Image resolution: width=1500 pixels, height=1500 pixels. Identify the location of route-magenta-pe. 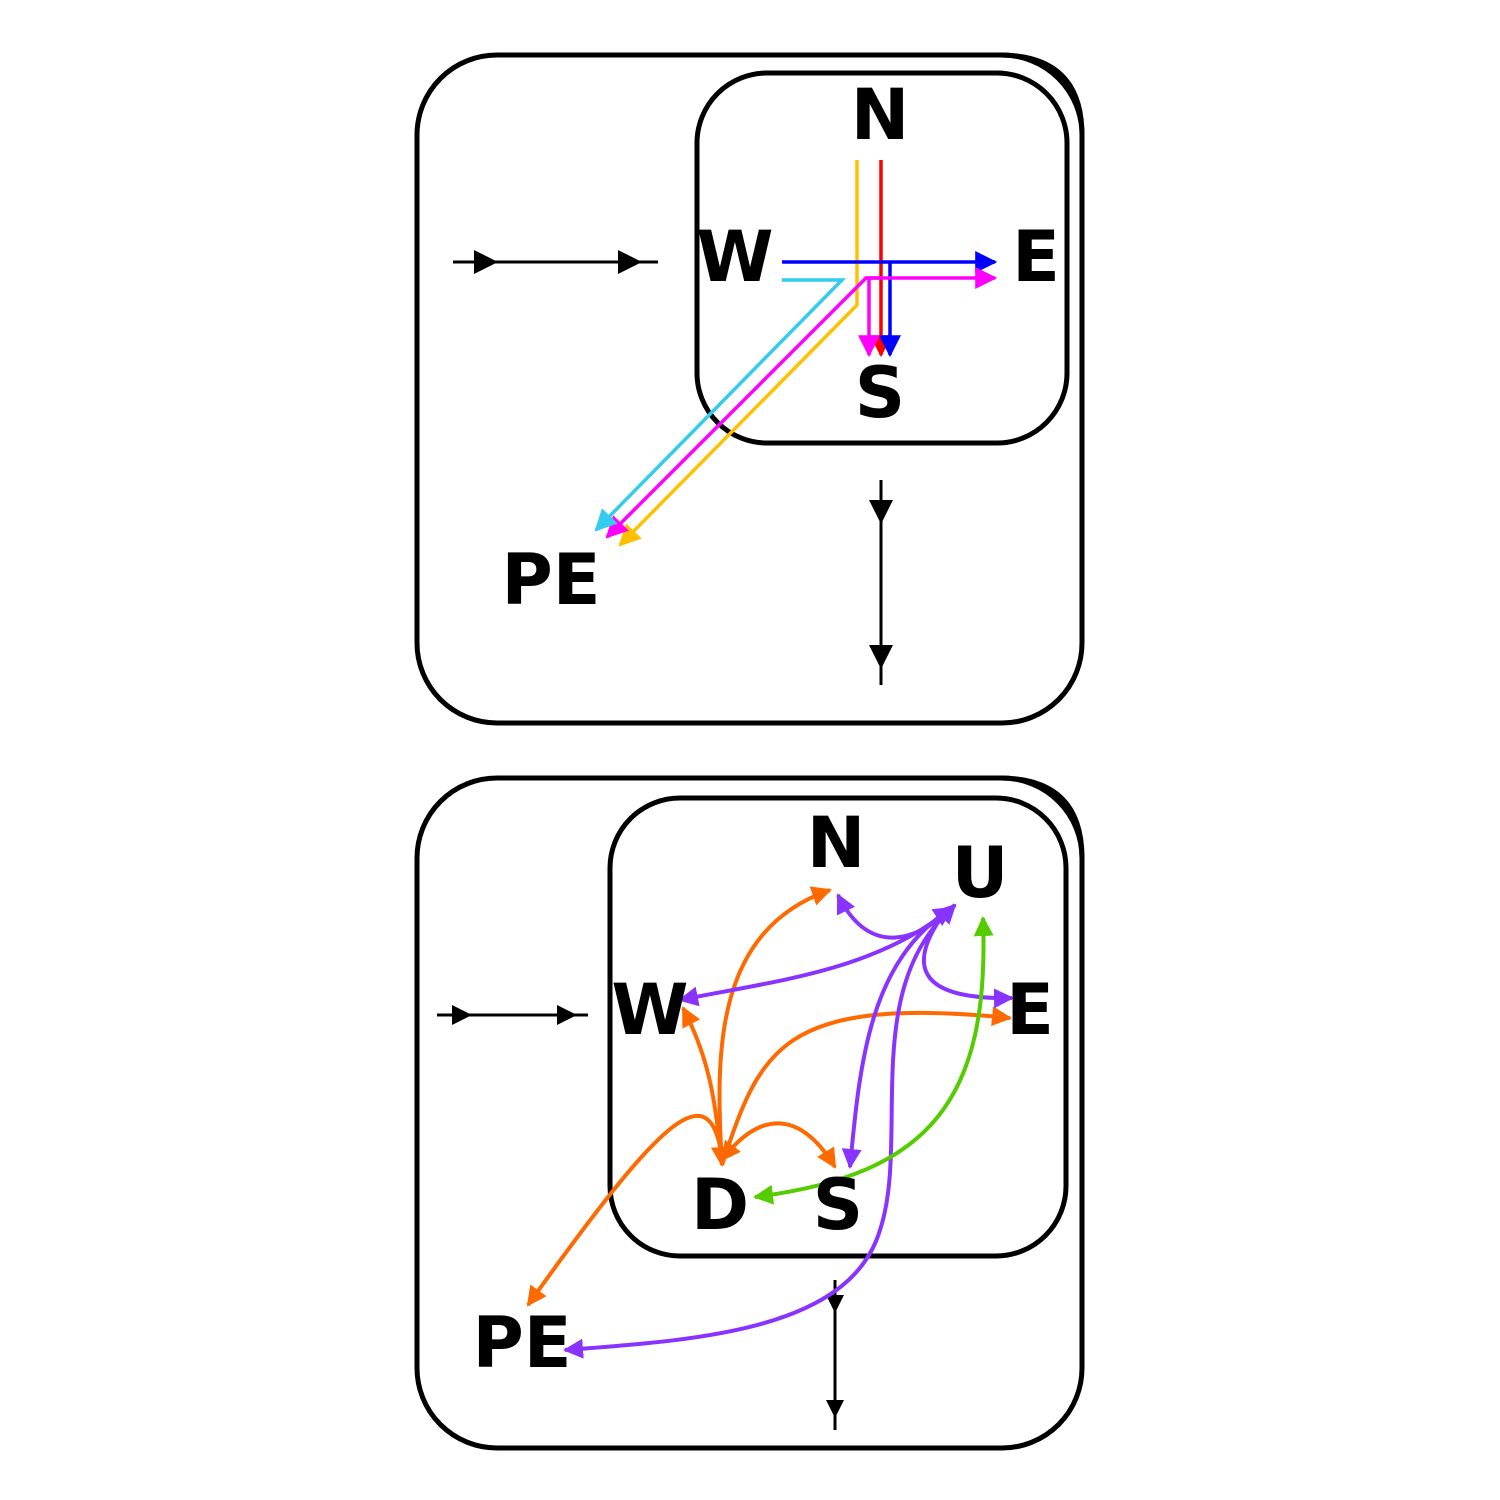
(742, 407).